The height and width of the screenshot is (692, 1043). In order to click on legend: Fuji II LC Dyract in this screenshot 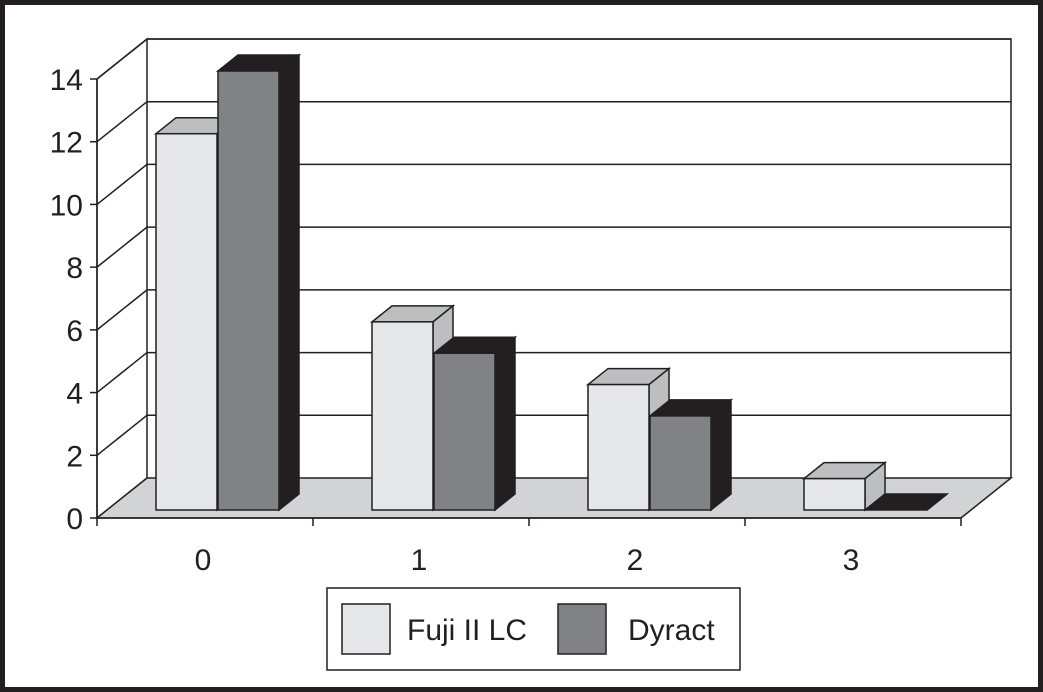, I will do `click(533, 629)`.